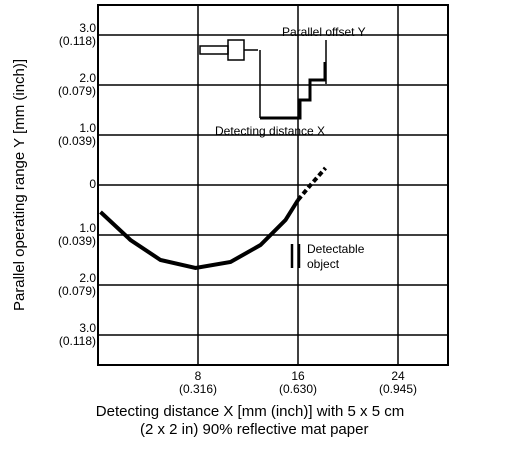  What do you see at coordinates (254, 429) in the screenshot?
I see `x-axis-label: (2 x 2 in) 90% reflective mat paper` at bounding box center [254, 429].